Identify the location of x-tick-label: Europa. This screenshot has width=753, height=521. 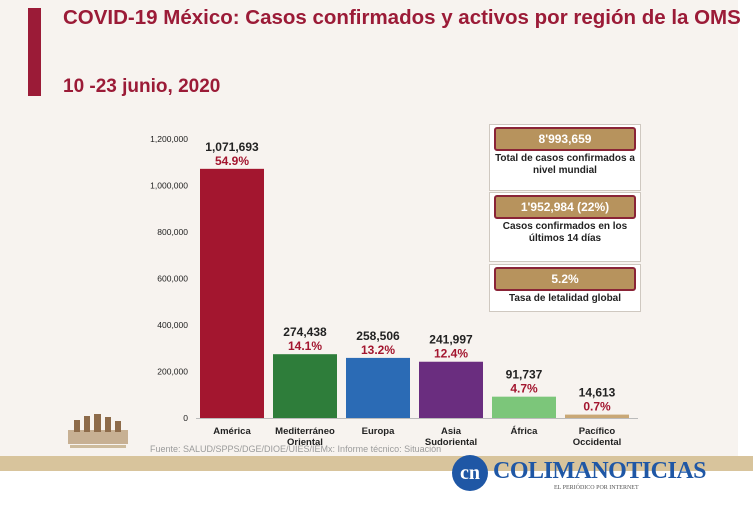
(378, 431).